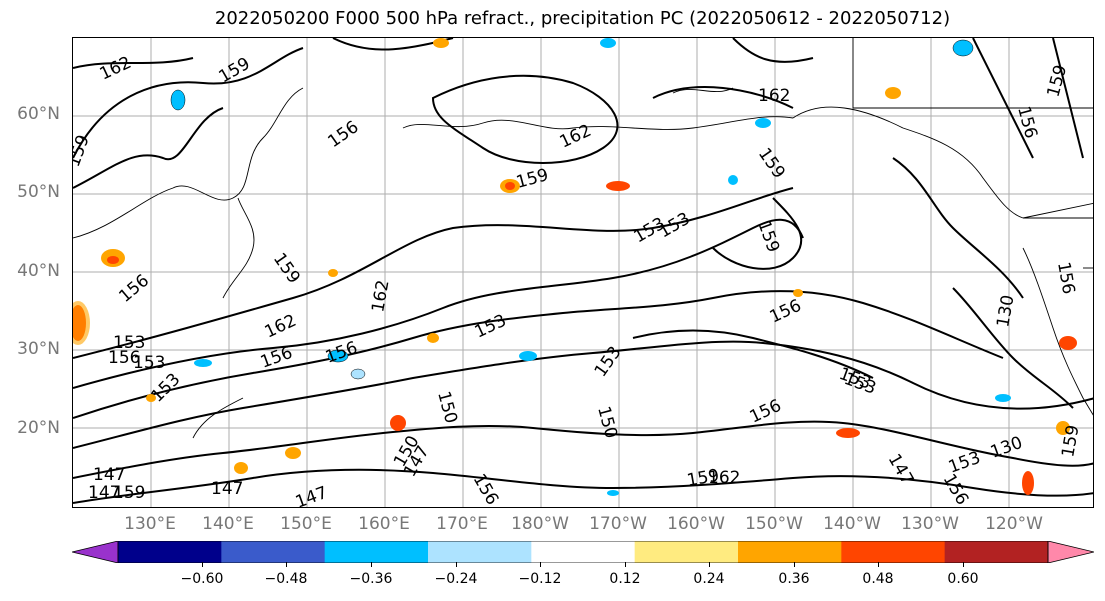 The height and width of the screenshot is (601, 1105). I want to click on colorbar-tick-label: 0.60, so click(963, 579).